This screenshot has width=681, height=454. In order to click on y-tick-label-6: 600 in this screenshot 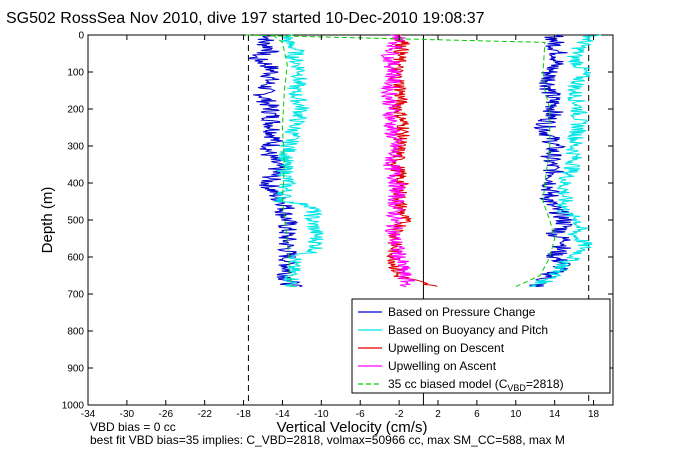, I will do `click(75, 258)`.